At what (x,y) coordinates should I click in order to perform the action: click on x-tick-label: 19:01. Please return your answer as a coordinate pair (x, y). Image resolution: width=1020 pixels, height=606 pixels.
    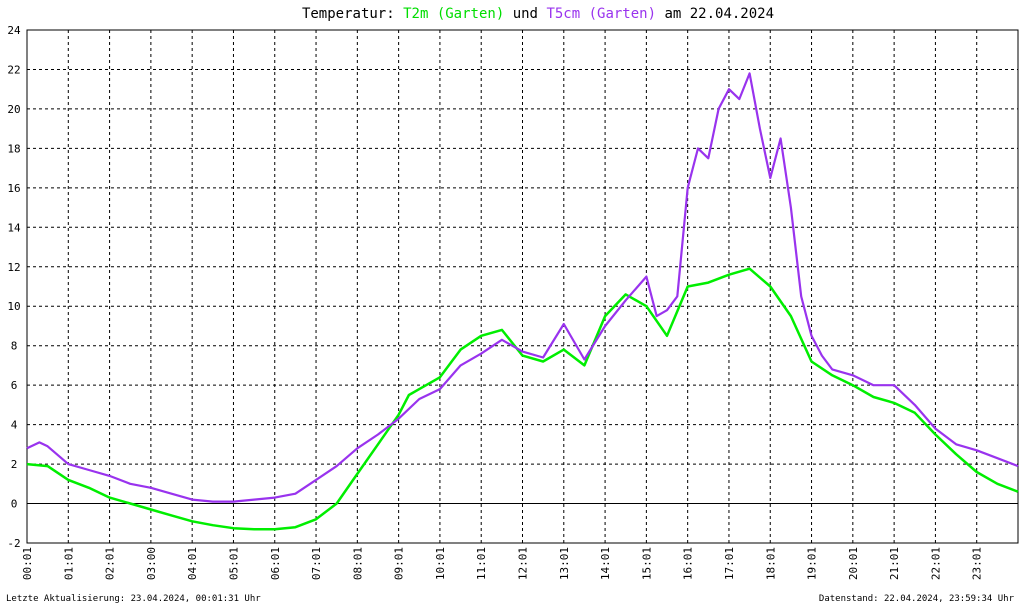
    Looking at the image, I should click on (812, 563).